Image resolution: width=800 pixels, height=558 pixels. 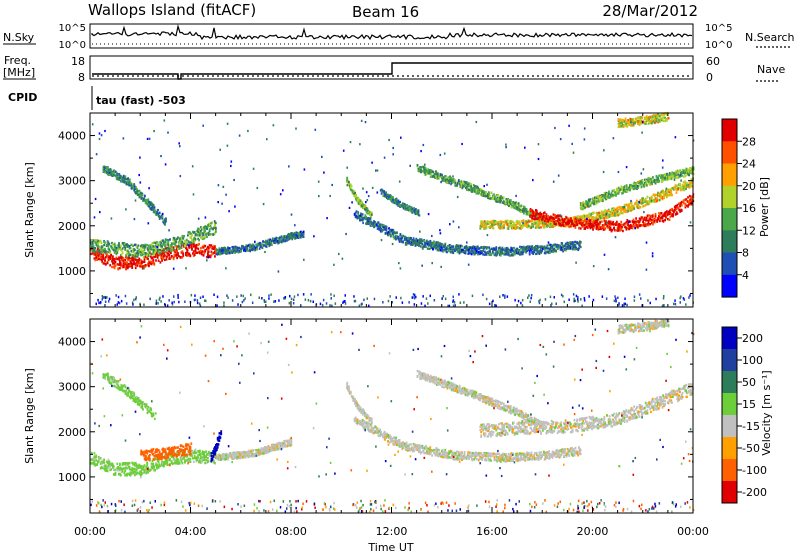 What do you see at coordinates (399, 37) in the screenshot?
I see `noise-panel: N.Sky 10^5 10^0 10^5 10^0 N.Search` at bounding box center [399, 37].